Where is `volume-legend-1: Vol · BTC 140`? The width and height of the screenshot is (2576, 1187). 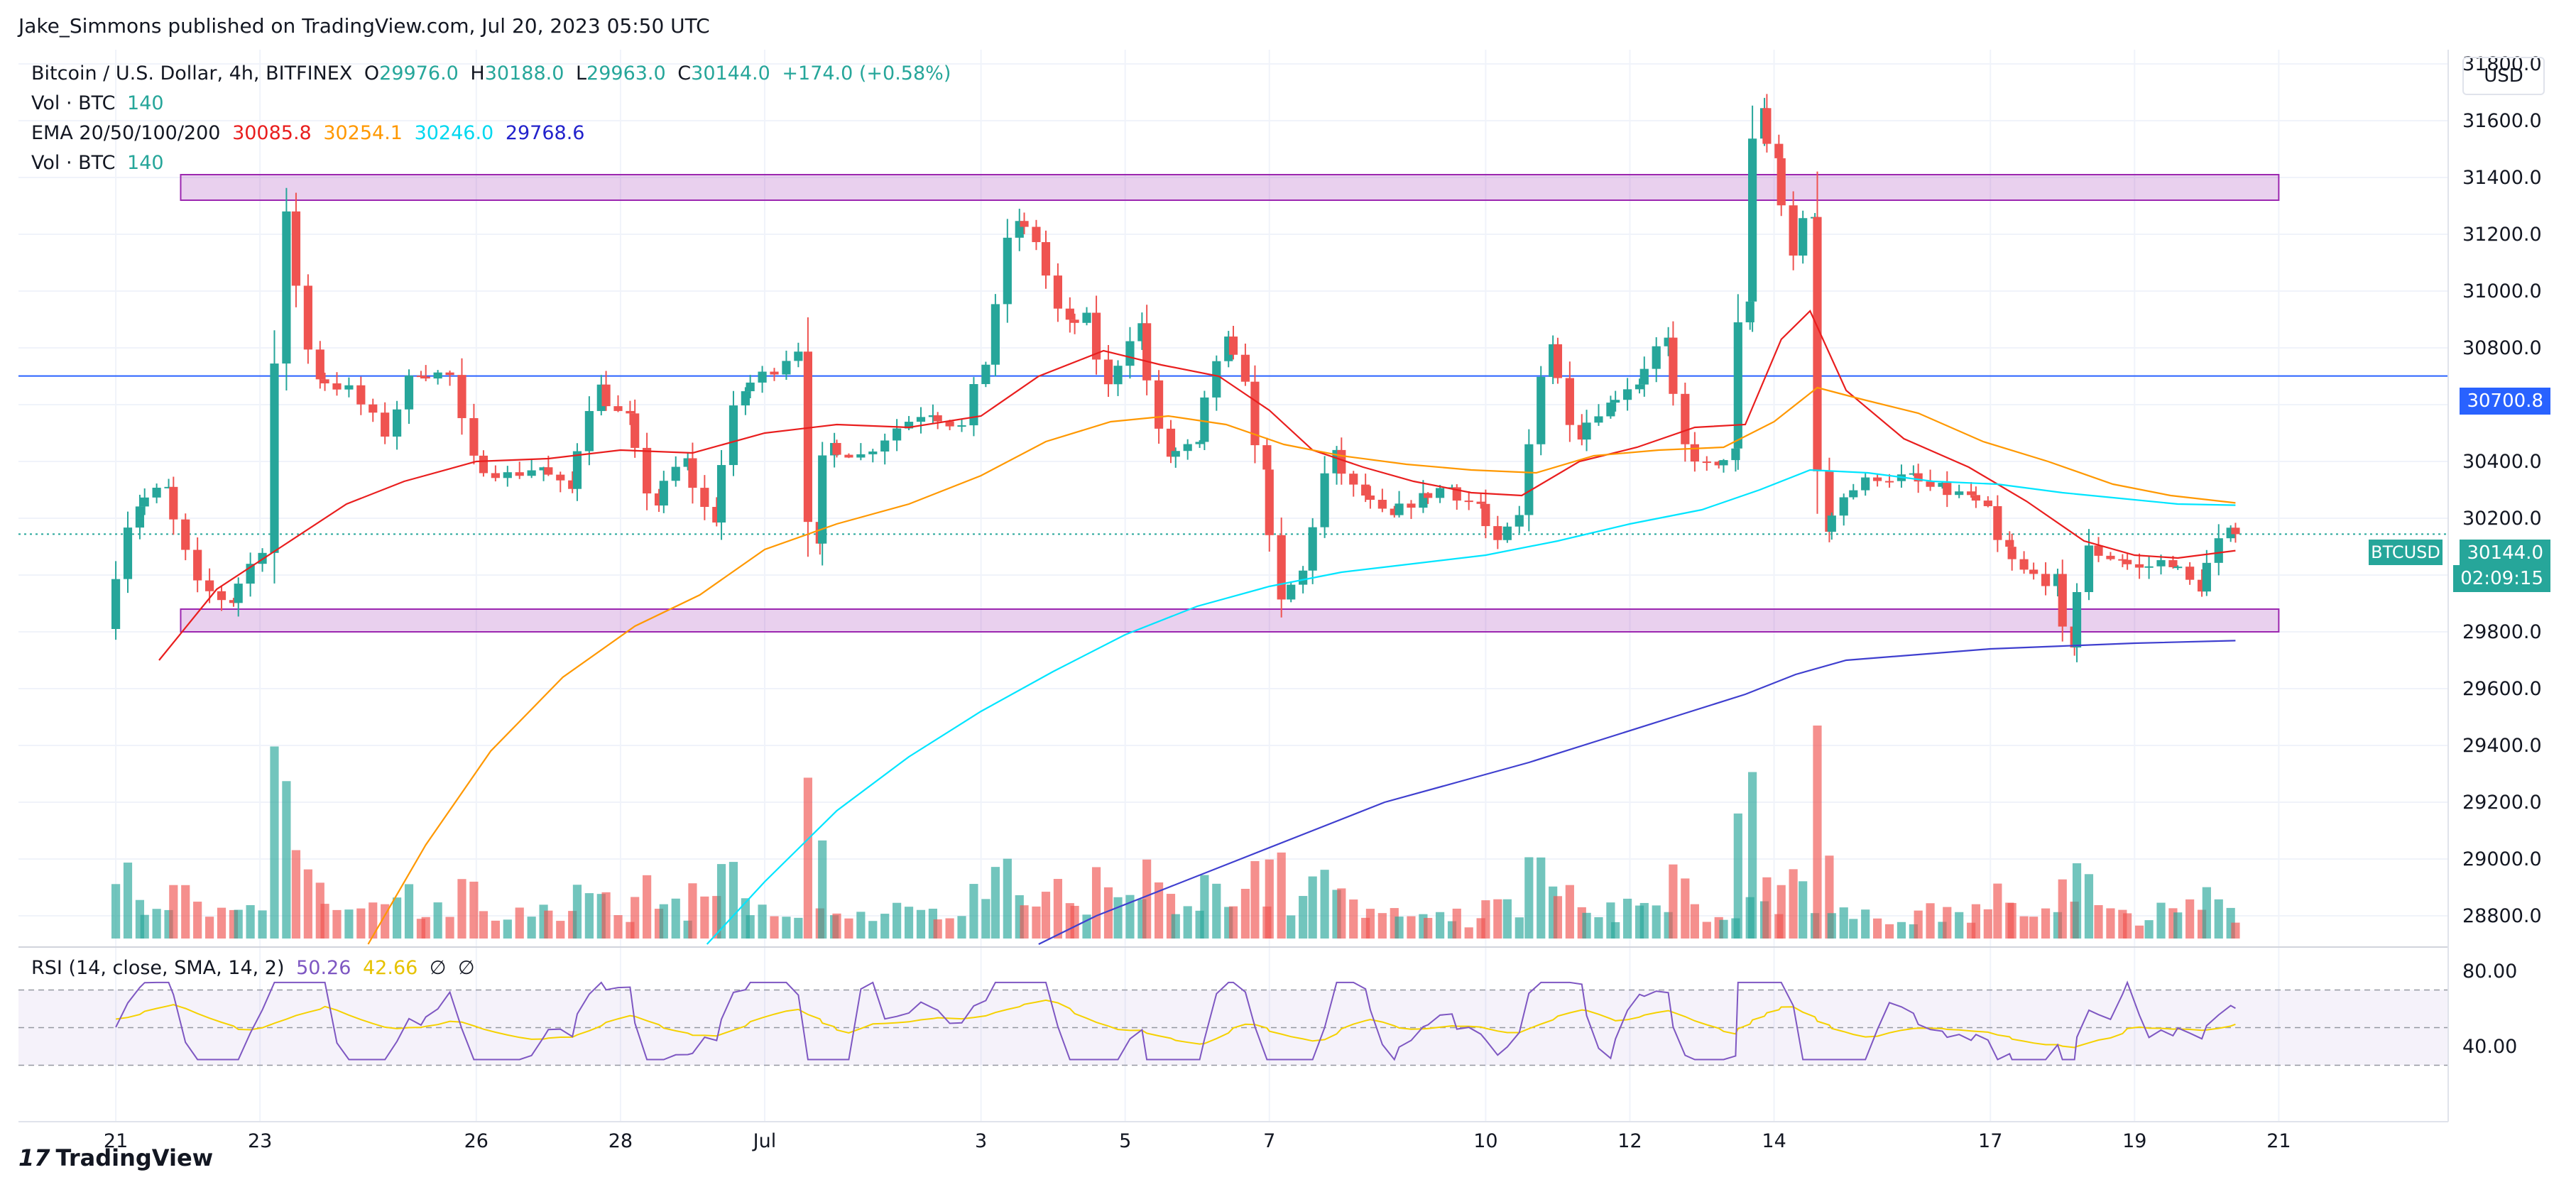
volume-legend-1: Vol · BTC 140 is located at coordinates (100, 103).